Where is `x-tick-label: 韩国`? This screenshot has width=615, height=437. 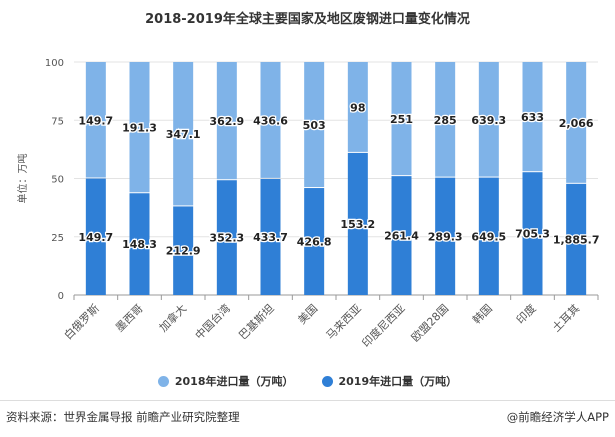 x-tick-label: 韩国 is located at coordinates (481, 313).